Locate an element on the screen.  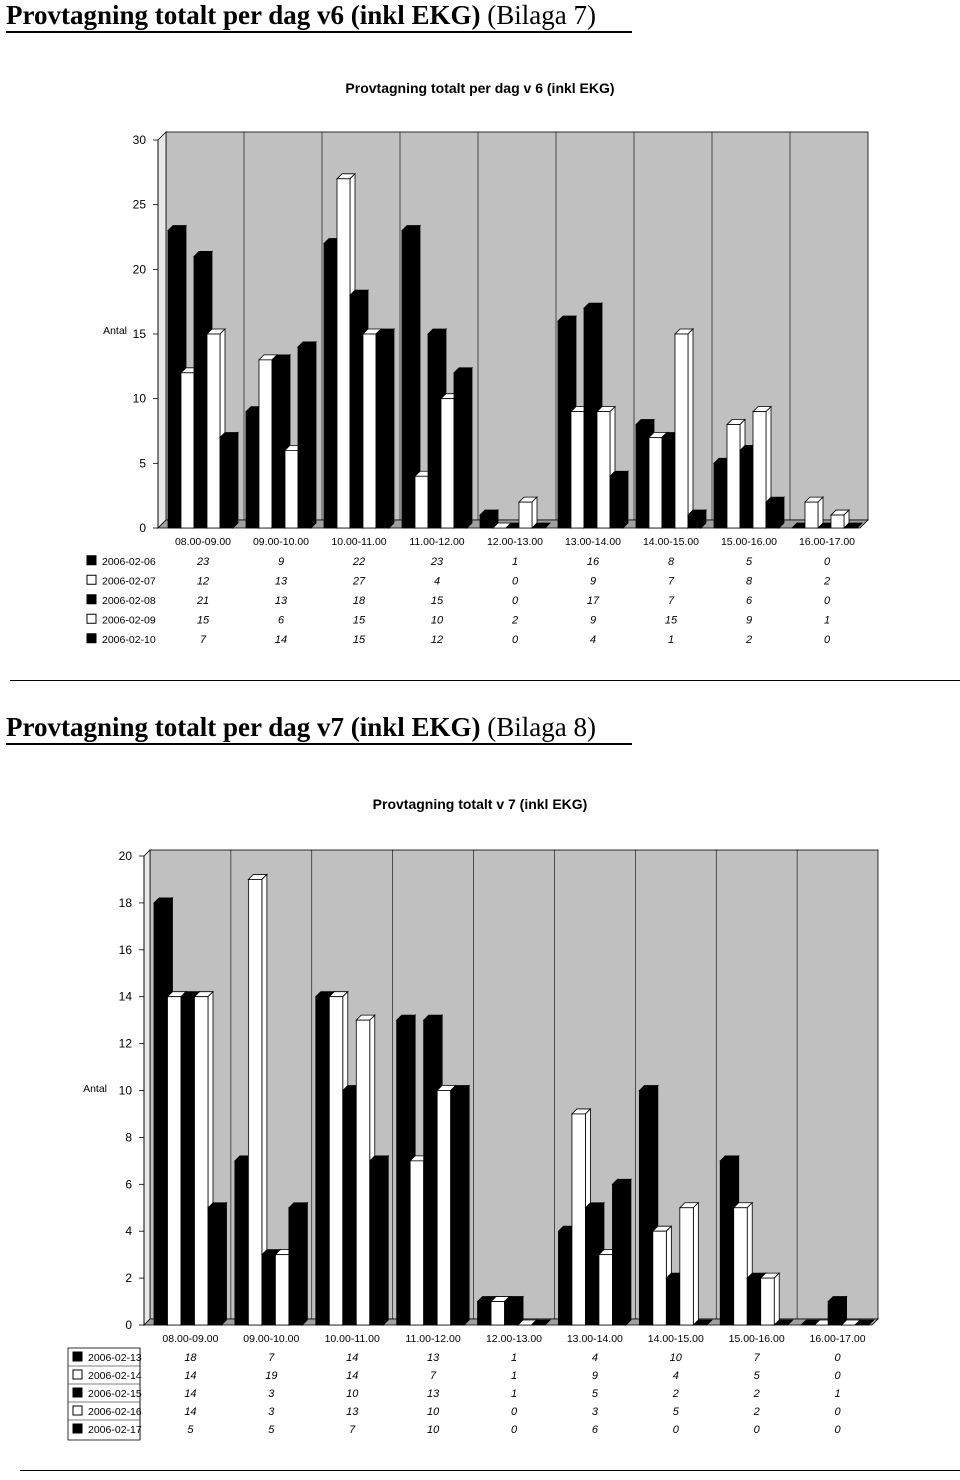
legend-label: 2006-02-15 is located at coordinates (115, 1394).